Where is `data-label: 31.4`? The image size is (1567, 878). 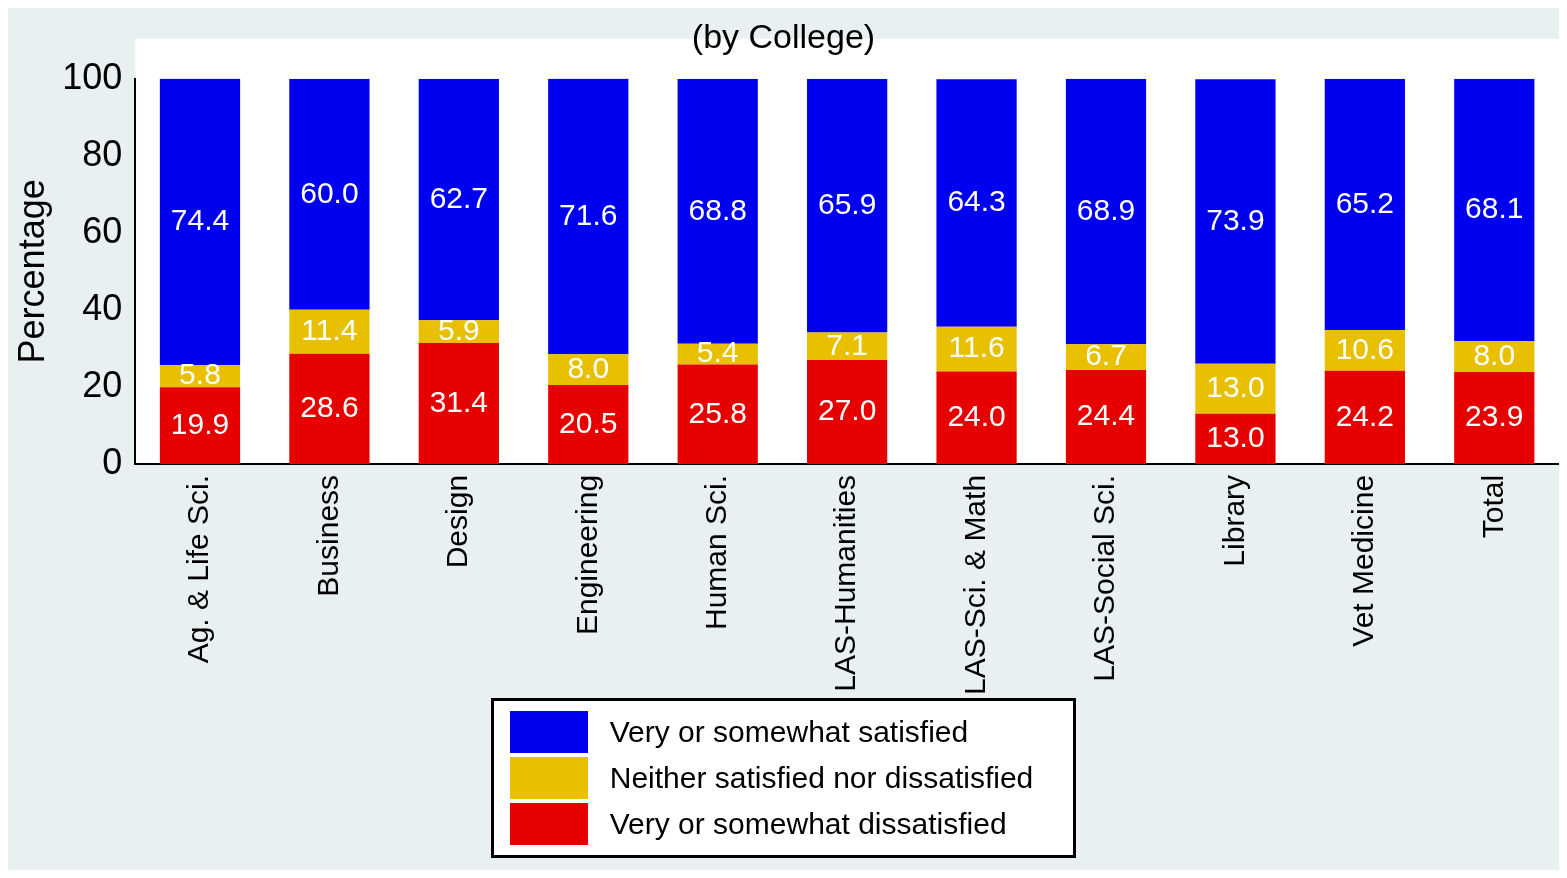 data-label: 31.4 is located at coordinates (459, 401).